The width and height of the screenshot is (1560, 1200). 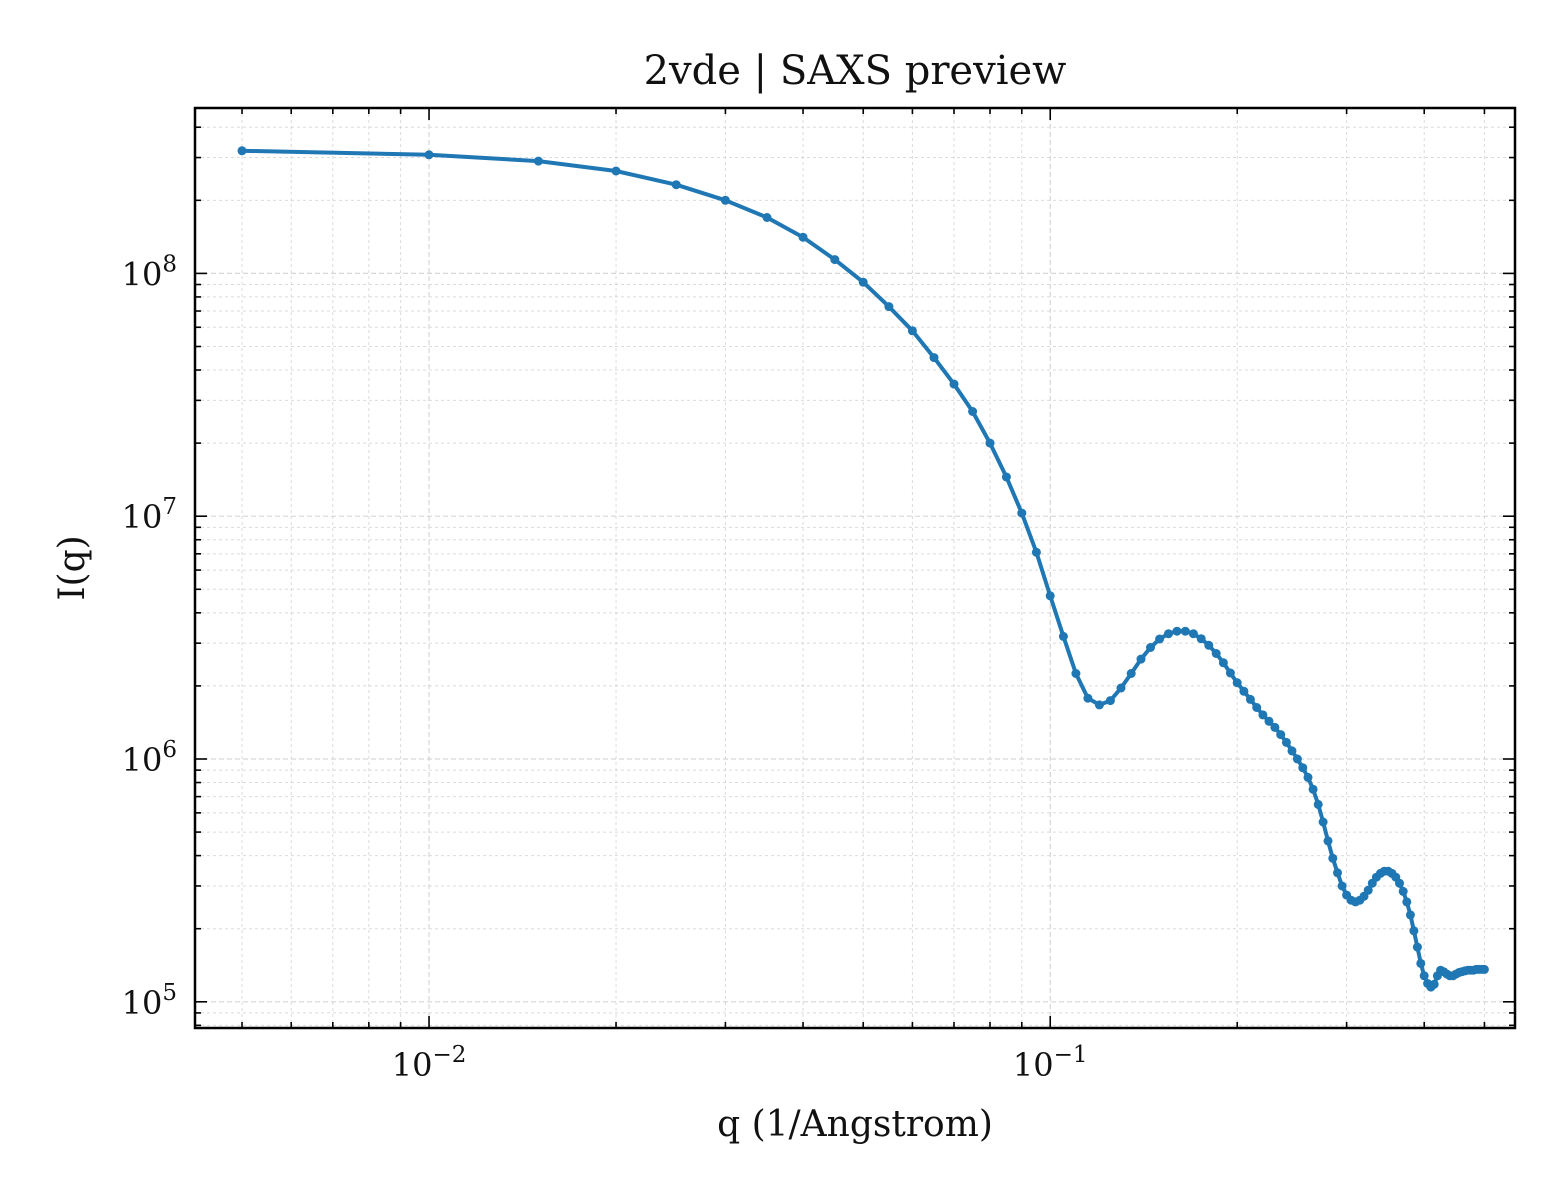 I want to click on chart-title: 2vde | SAXS preview, so click(x=855, y=71).